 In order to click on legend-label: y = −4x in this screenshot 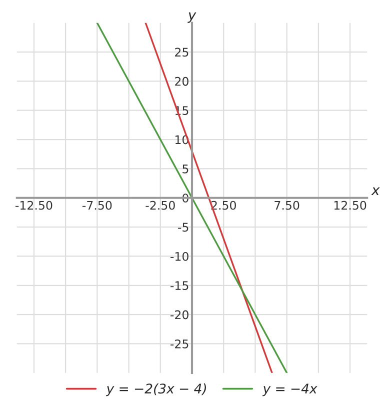, I will do `click(290, 390)`.